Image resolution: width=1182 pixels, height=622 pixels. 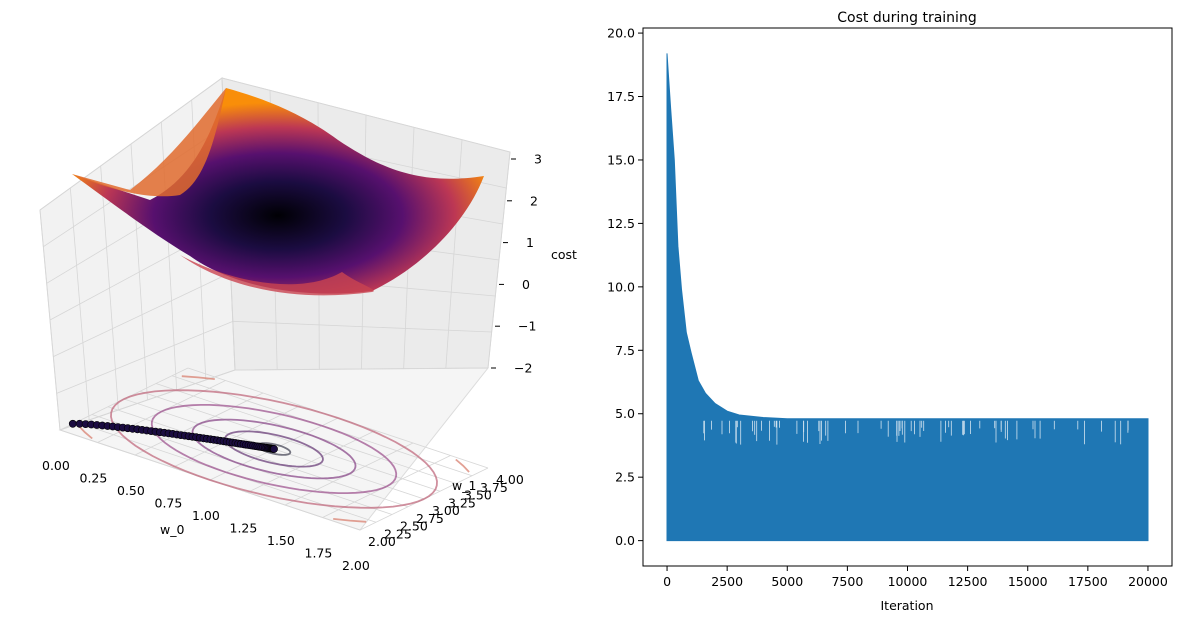 I want to click on z-axis-label-3d: cost, so click(x=564, y=254).